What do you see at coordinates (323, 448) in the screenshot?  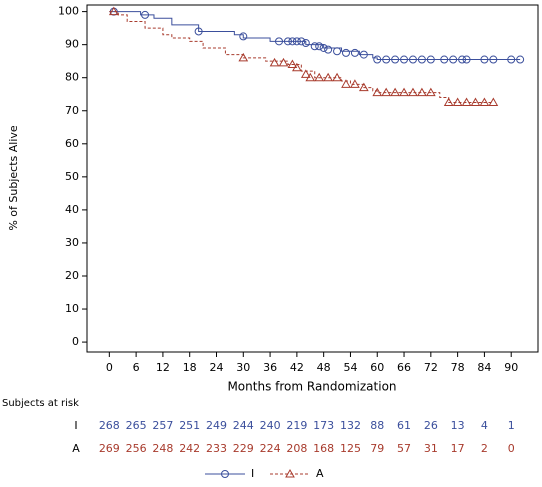 I see `risk-count: 168` at bounding box center [323, 448].